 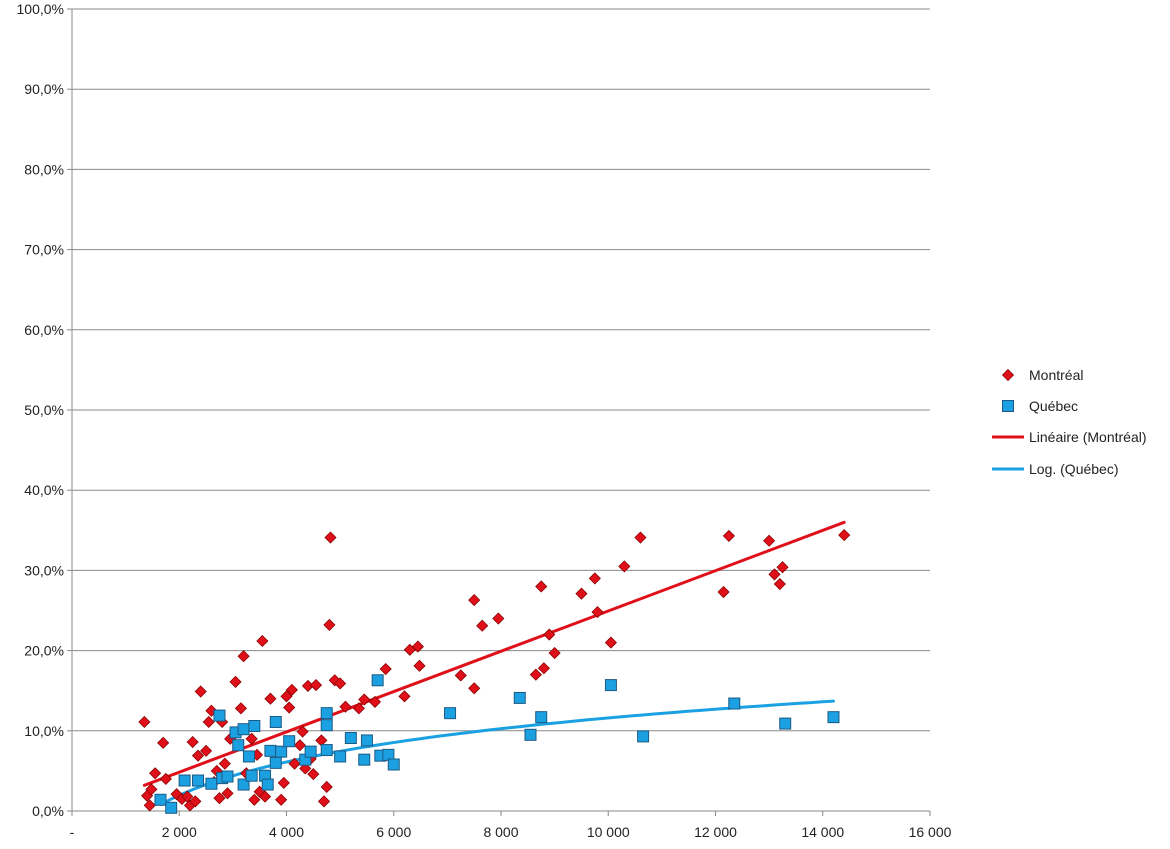 What do you see at coordinates (44, 250) in the screenshot?
I see `y-tick-label: 70,0%` at bounding box center [44, 250].